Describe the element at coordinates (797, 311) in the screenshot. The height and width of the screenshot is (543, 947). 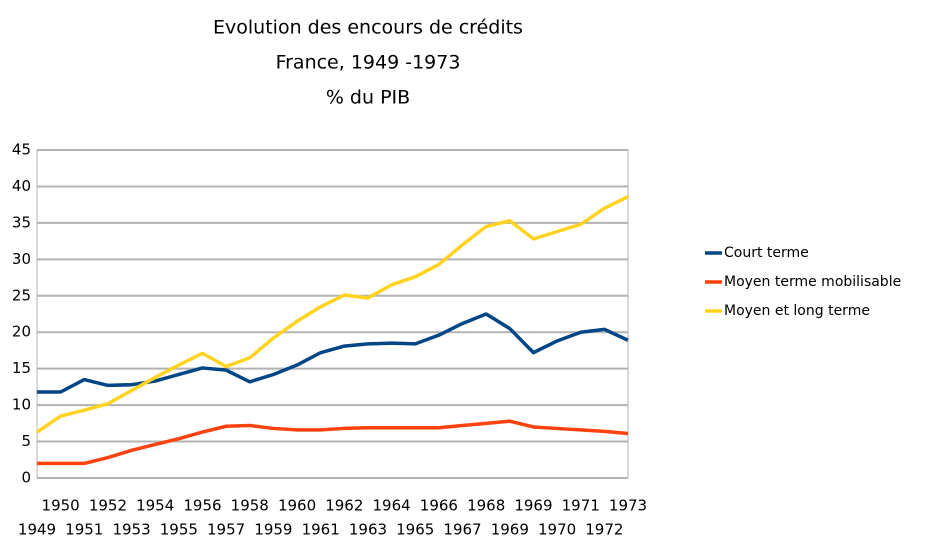
I see `legend-label: Moyen et long terme` at that location.